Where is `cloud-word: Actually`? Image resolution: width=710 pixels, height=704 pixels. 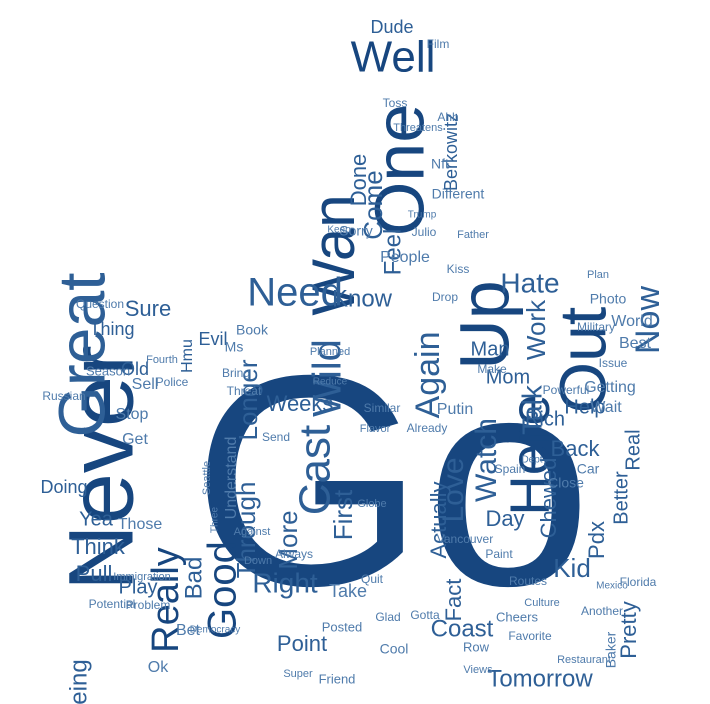 cloud-word: Actually is located at coordinates (438, 519).